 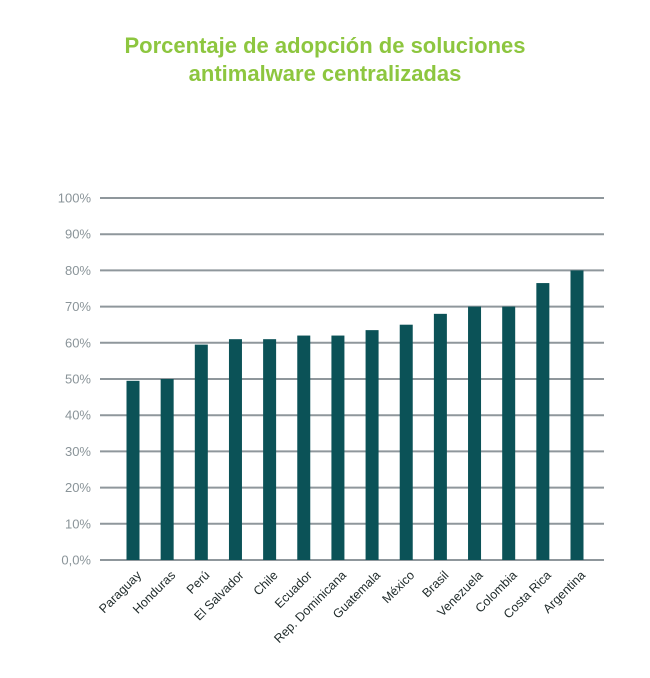 What do you see at coordinates (78, 415) in the screenshot?
I see `y-tick-label: 40%` at bounding box center [78, 415].